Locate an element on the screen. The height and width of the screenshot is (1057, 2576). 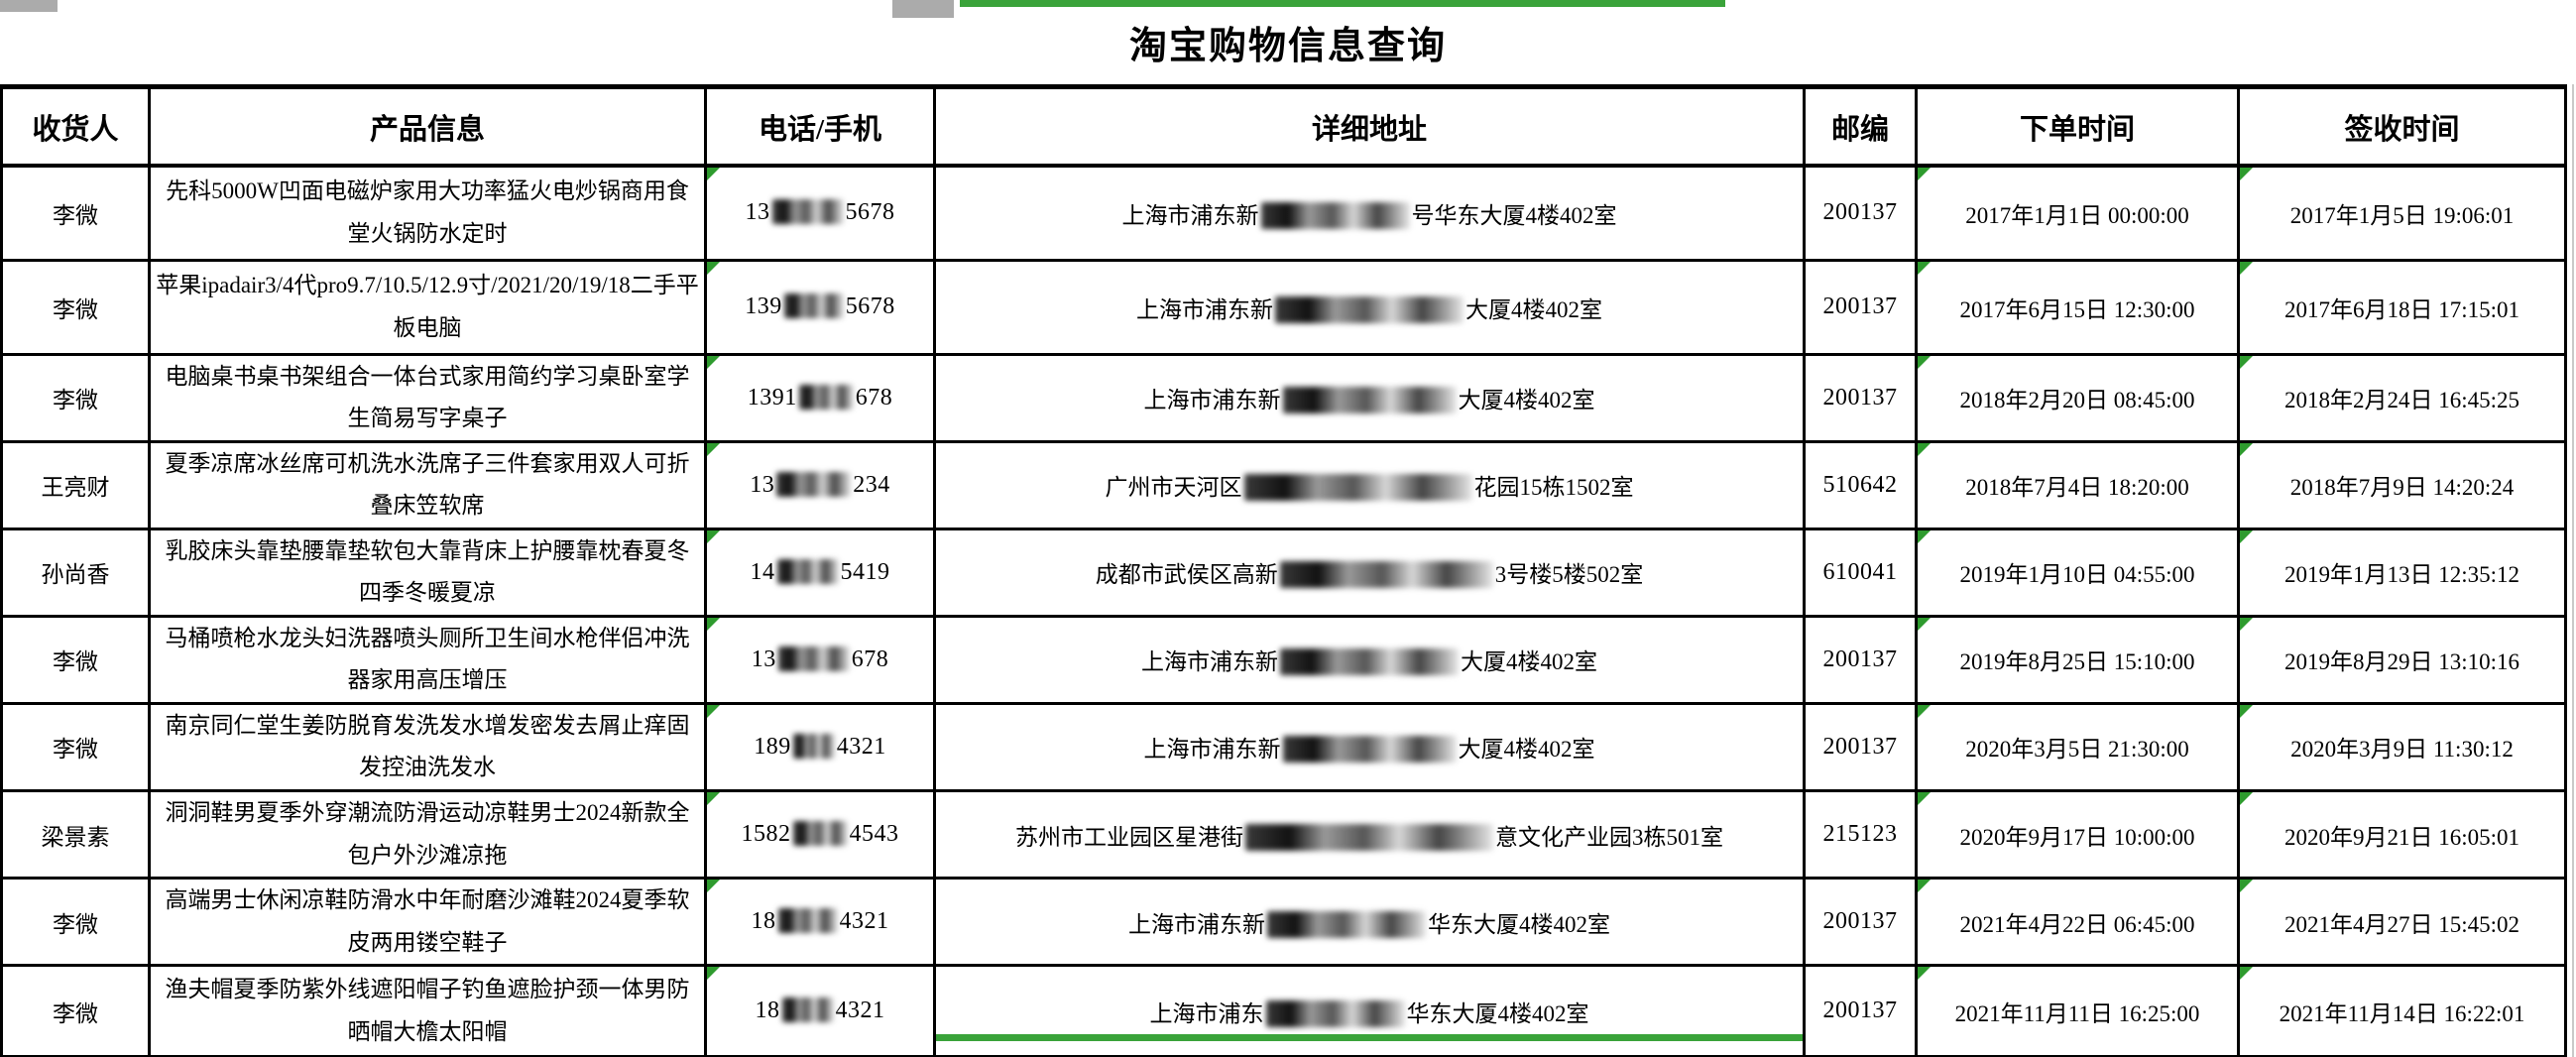
cell-order-time: 2020年3月5日 21:30:00 is located at coordinates (2078, 746).